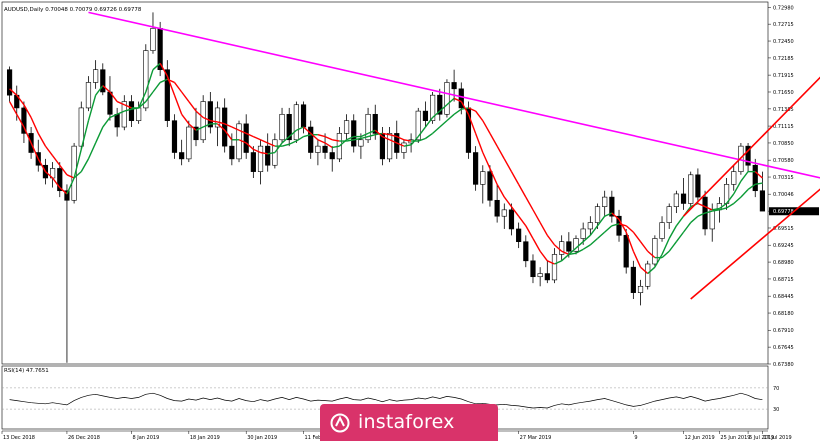 Image resolution: width=820 pixels, height=445 pixels. I want to click on channel-line, so click(751, 146).